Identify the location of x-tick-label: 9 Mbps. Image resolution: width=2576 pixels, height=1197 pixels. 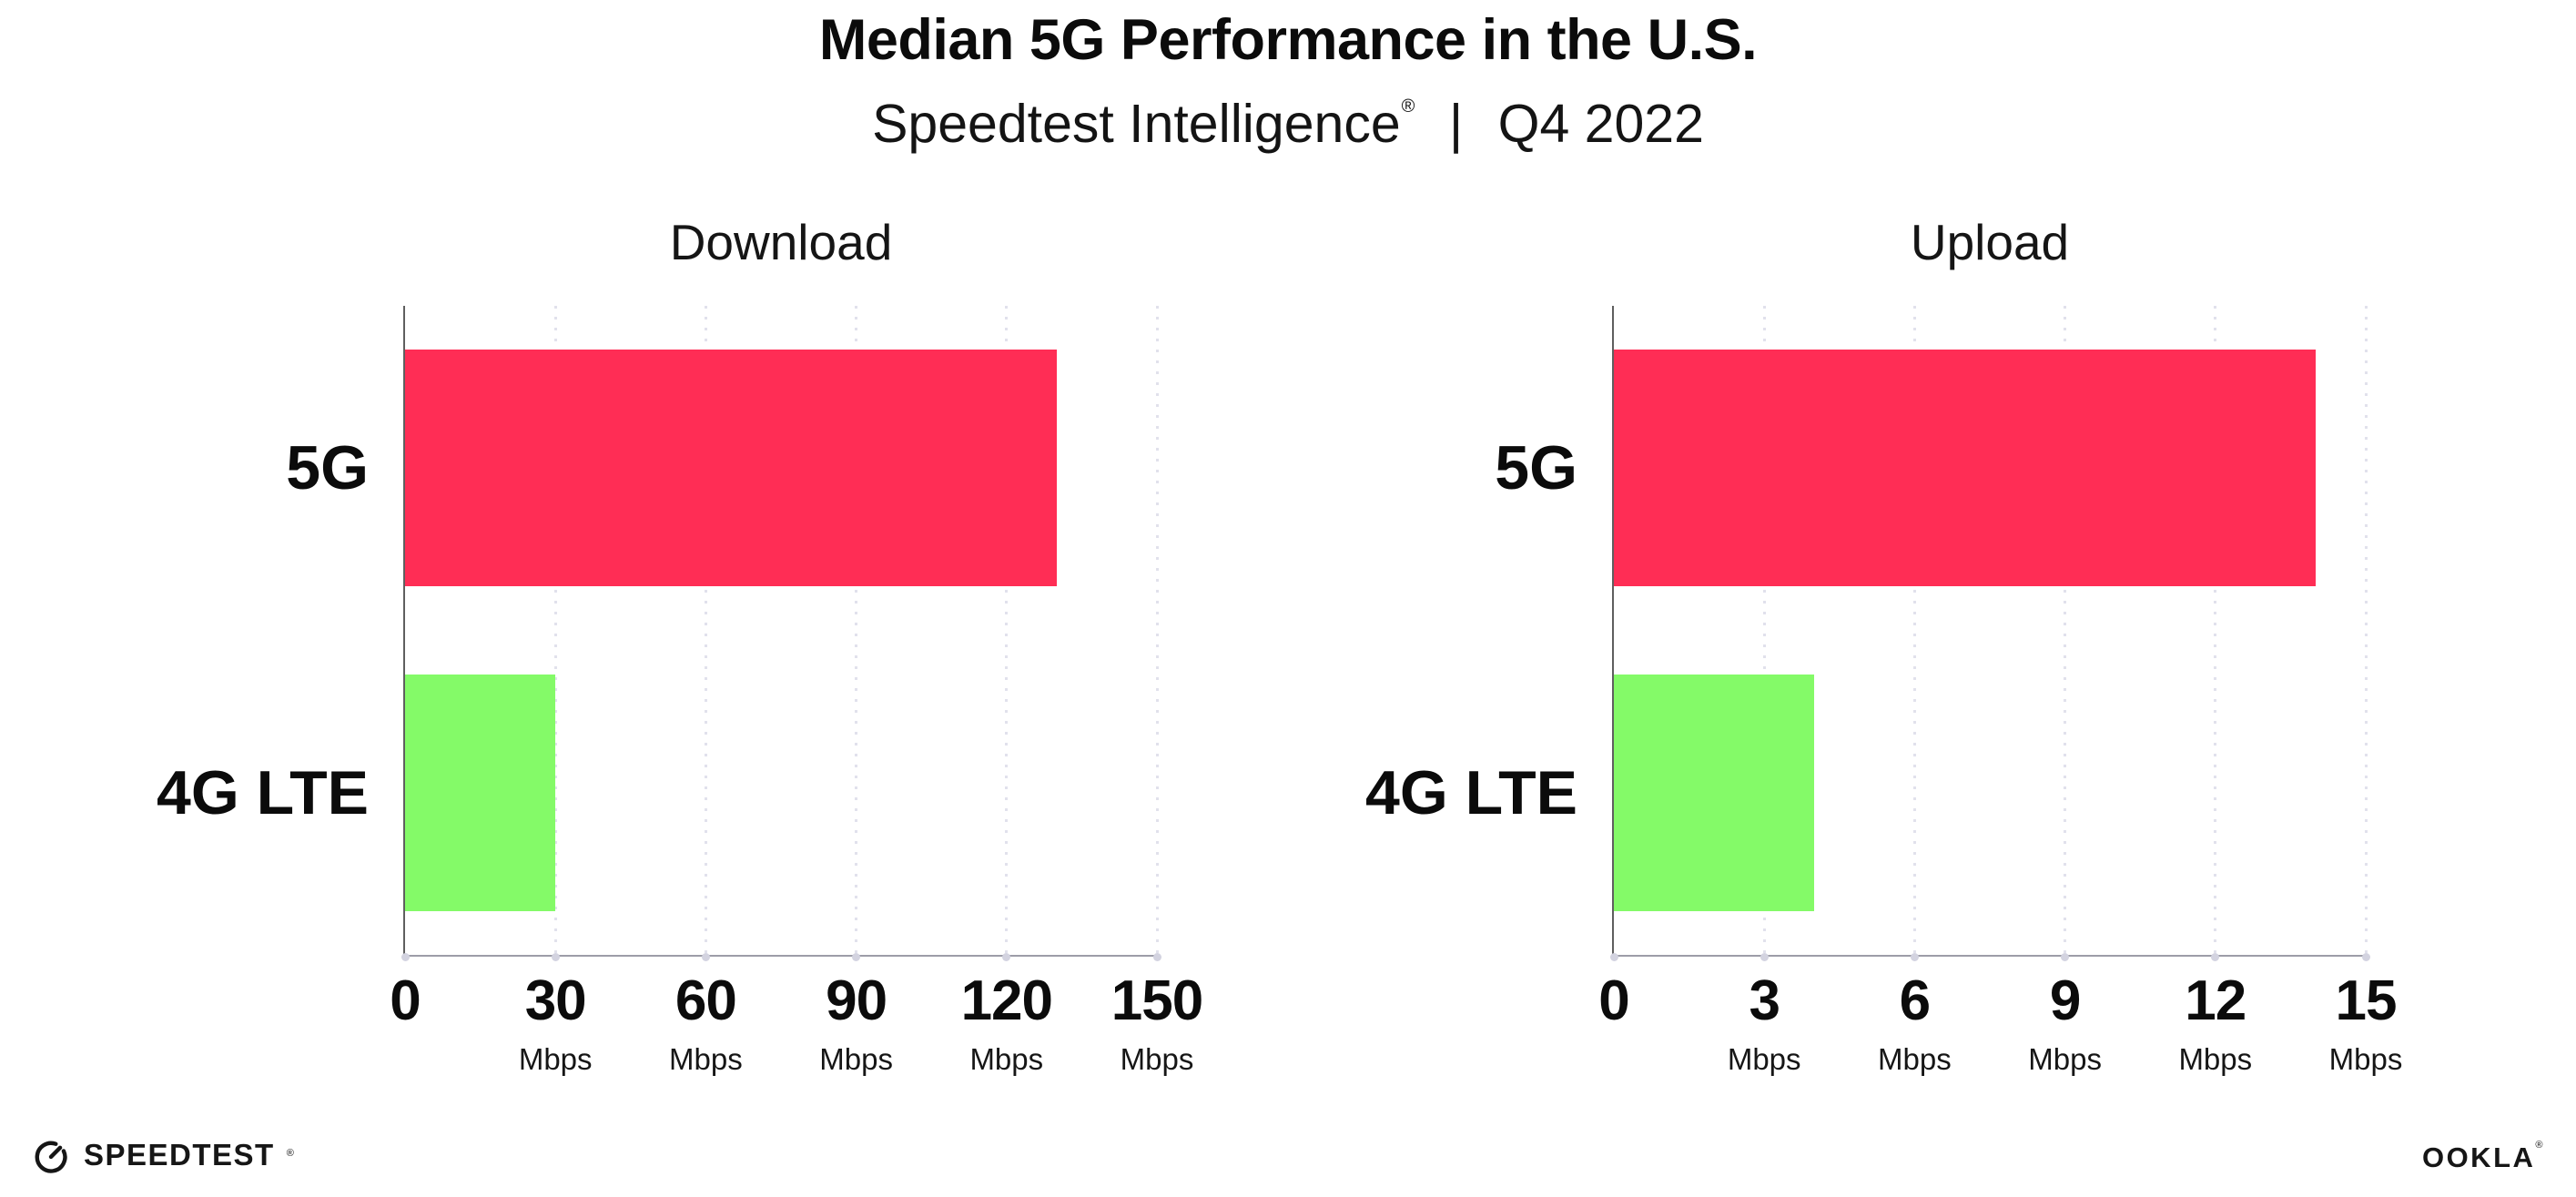
(2065, 1023).